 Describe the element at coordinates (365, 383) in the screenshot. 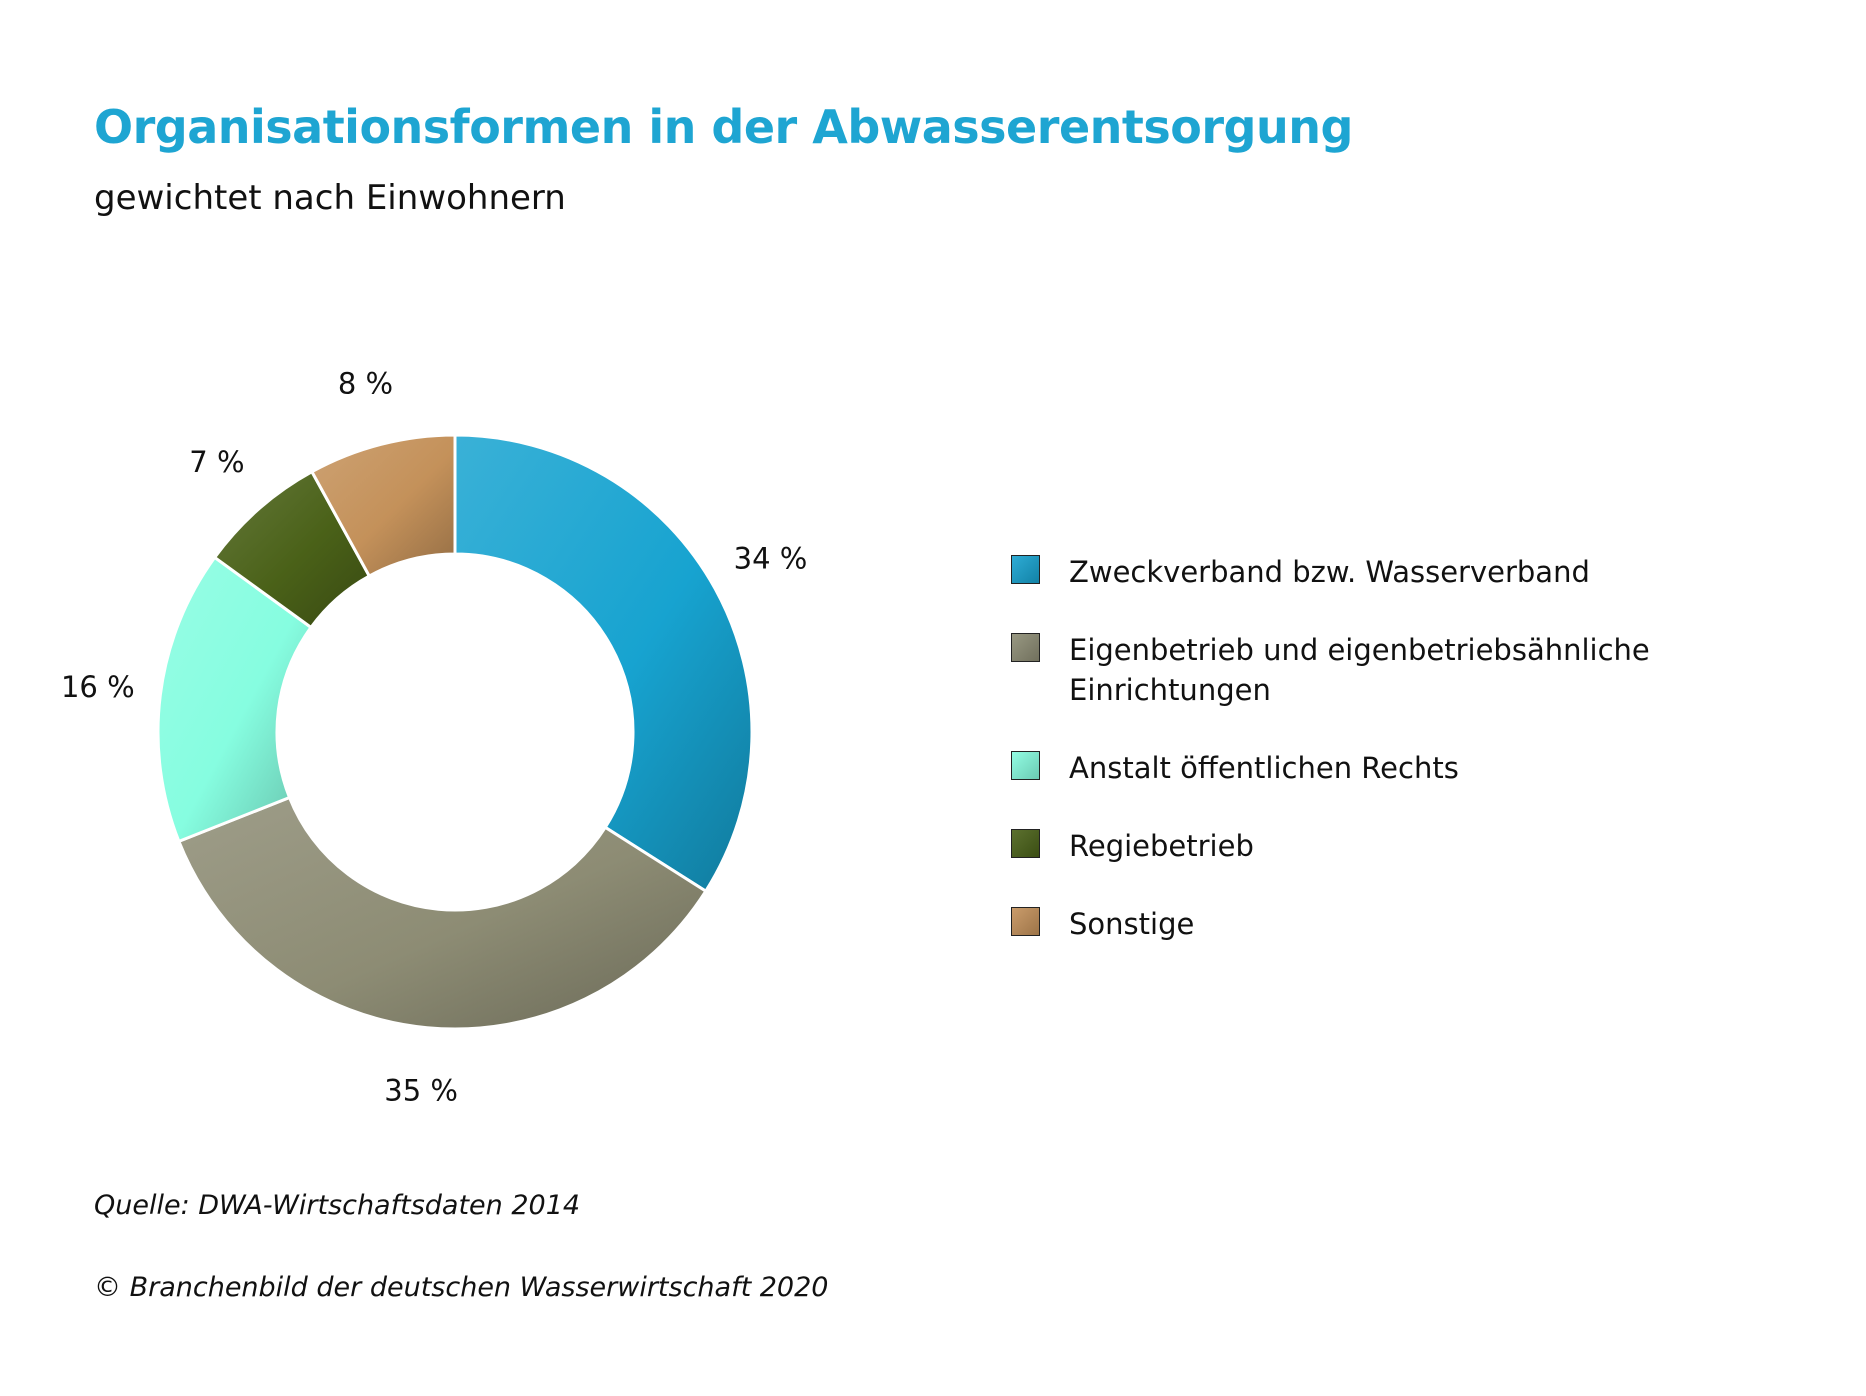

I see `slice-value-label: 8 %` at that location.